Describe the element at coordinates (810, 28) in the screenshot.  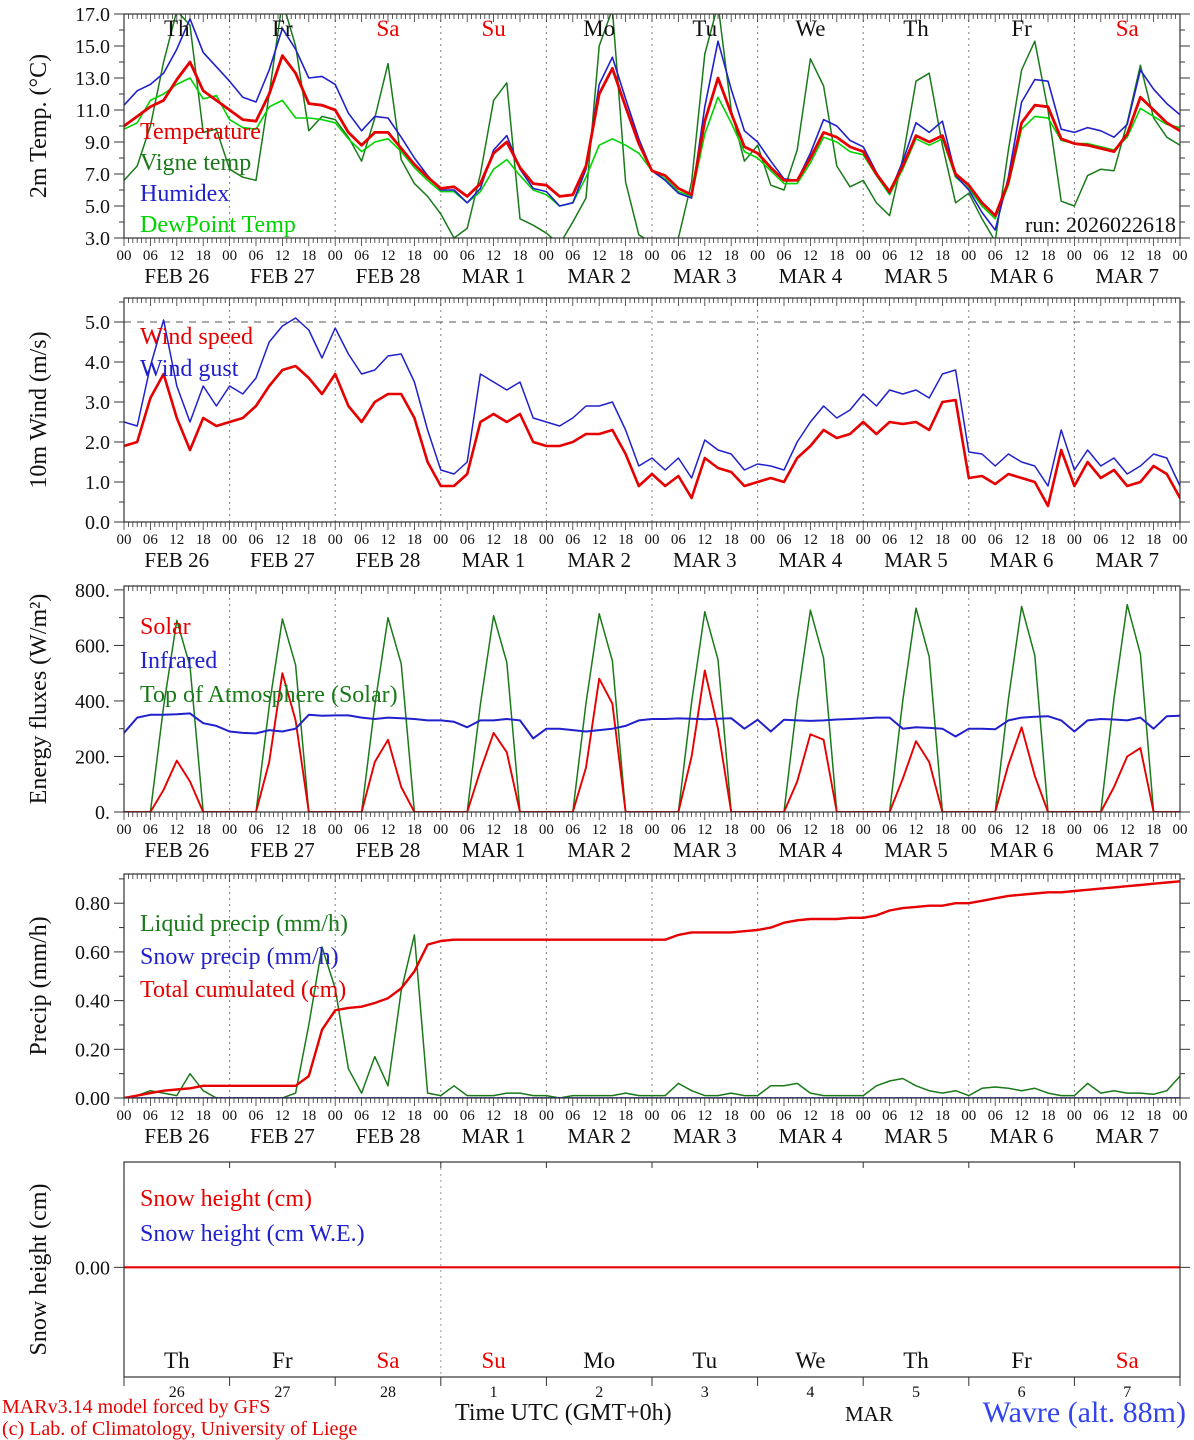
I see `day-label: We` at that location.